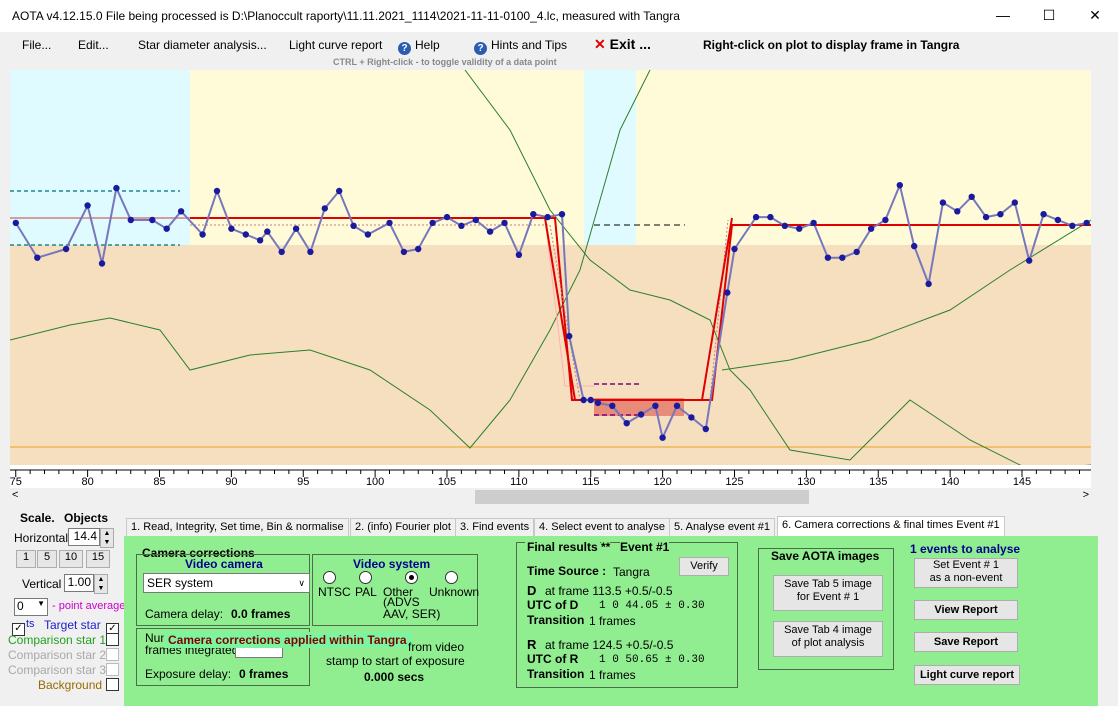 This screenshot has width=1118, height=706. What do you see at coordinates (31, 607) in the screenshot?
I see `point-average-select: 0 ▼` at bounding box center [31, 607].